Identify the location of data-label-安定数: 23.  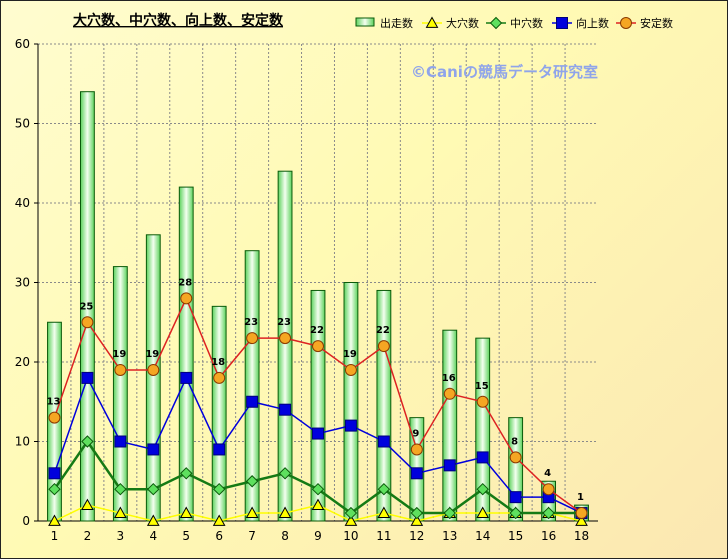
(284, 322).